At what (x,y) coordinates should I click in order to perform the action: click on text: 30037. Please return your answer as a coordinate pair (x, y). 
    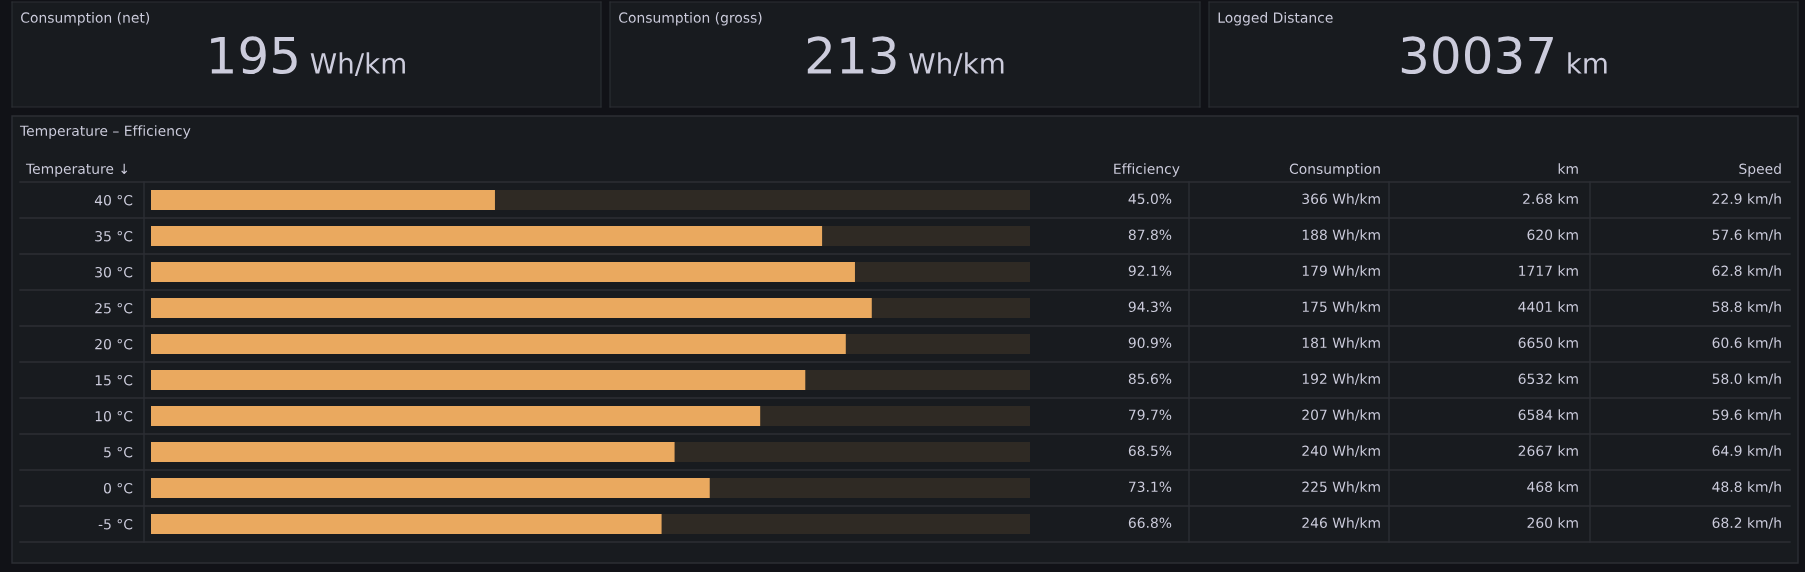
    Looking at the image, I should click on (1477, 55).